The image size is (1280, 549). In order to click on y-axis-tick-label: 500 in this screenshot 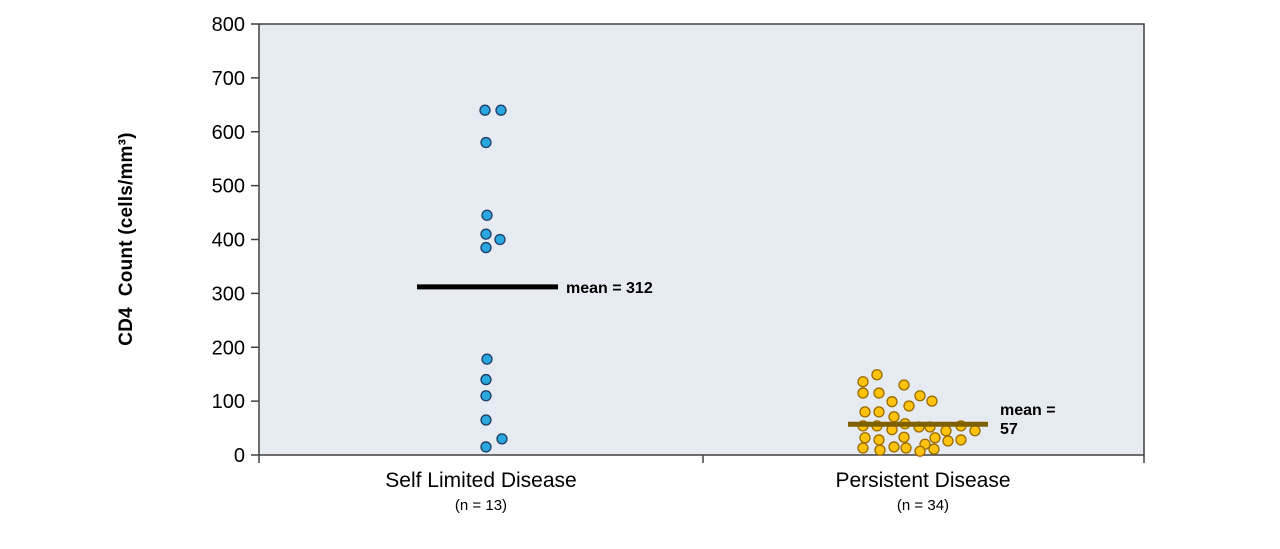, I will do `click(228, 187)`.